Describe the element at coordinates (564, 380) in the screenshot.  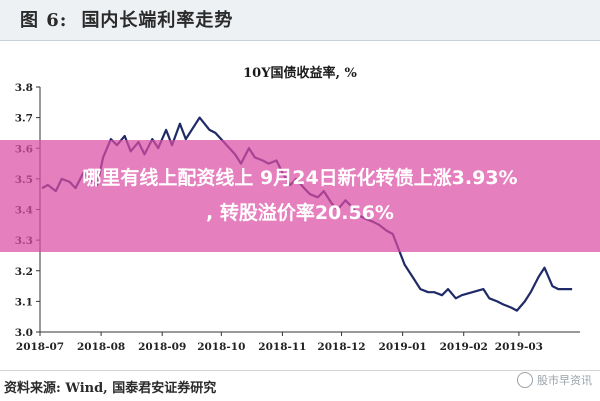
I see `watermark-text: 股市早资讯` at that location.